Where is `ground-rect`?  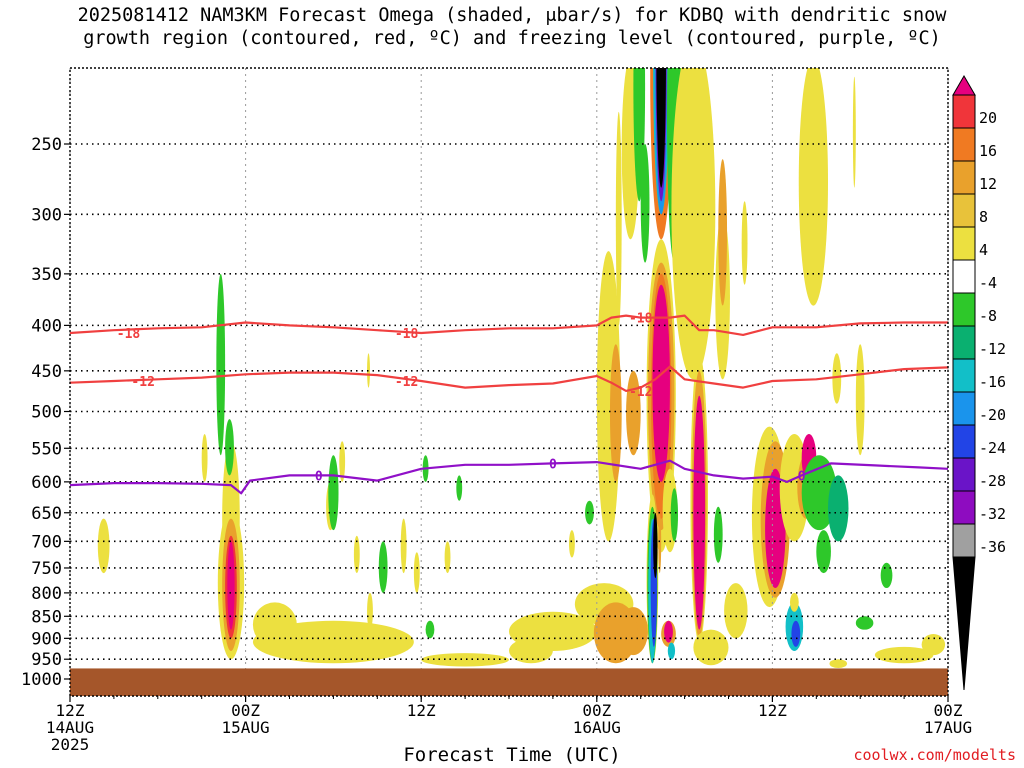 ground-rect is located at coordinates (509, 682).